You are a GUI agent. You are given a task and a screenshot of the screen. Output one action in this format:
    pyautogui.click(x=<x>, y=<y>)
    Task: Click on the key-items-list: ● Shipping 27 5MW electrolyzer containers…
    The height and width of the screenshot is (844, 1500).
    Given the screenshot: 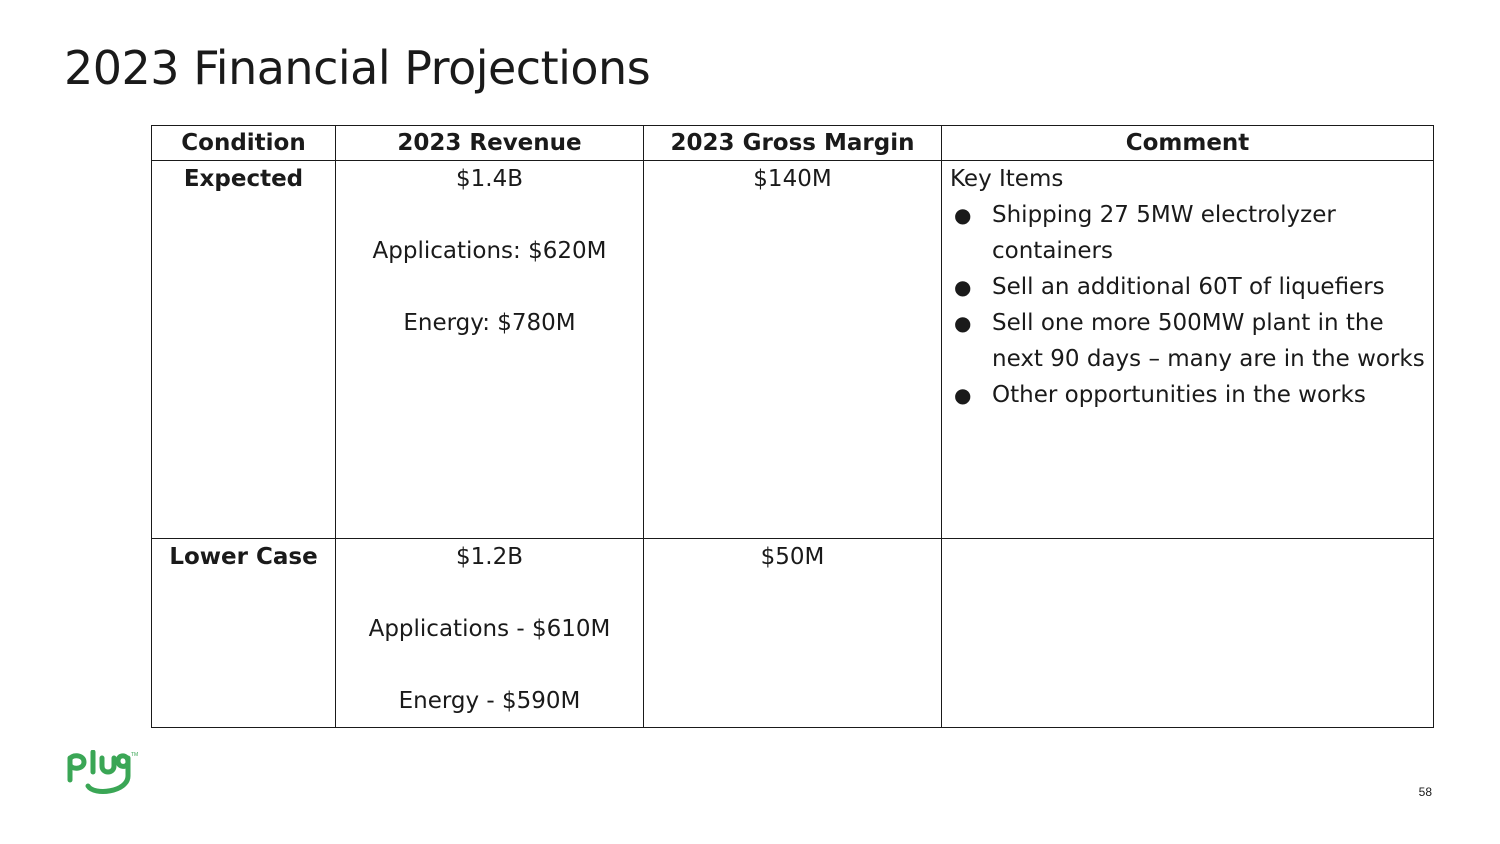 What is the action you would take?
    pyautogui.click(x=1187, y=305)
    